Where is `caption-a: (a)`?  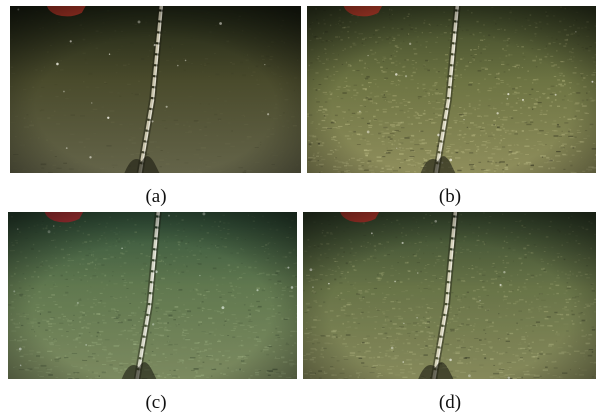 caption-a: (a) is located at coordinates (156, 196).